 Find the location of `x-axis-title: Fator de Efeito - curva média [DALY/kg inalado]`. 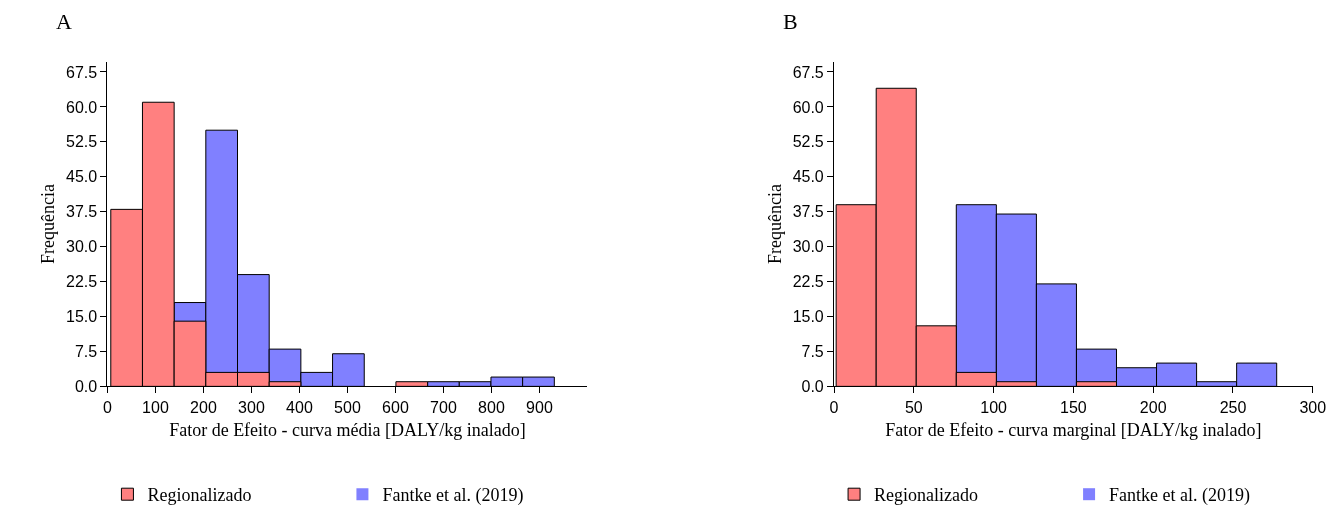

x-axis-title: Fator de Efeito - curva média [DALY/kg inalado] is located at coordinates (347, 429).